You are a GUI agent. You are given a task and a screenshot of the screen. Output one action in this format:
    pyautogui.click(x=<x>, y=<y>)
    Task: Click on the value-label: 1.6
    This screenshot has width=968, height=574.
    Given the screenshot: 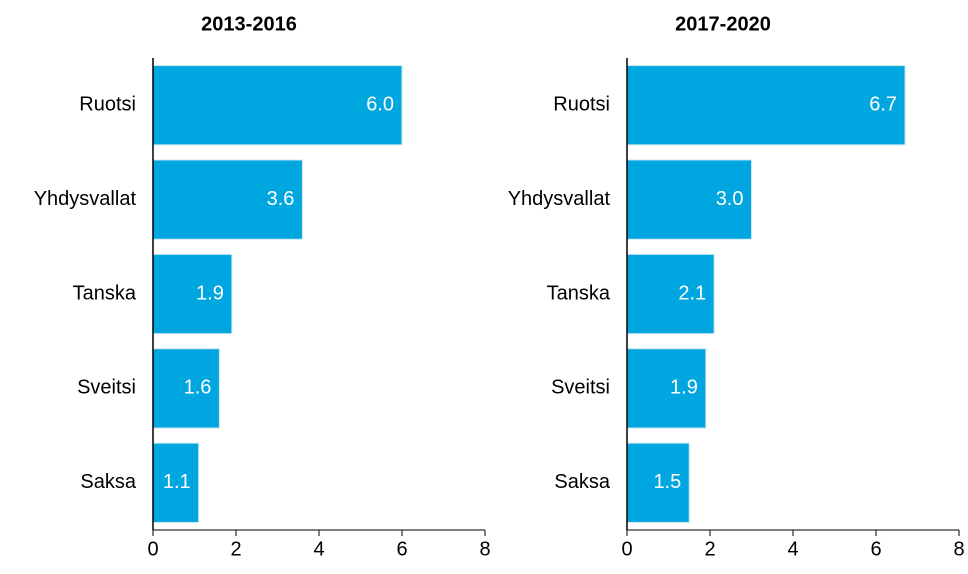 What is the action you would take?
    pyautogui.click(x=198, y=388)
    